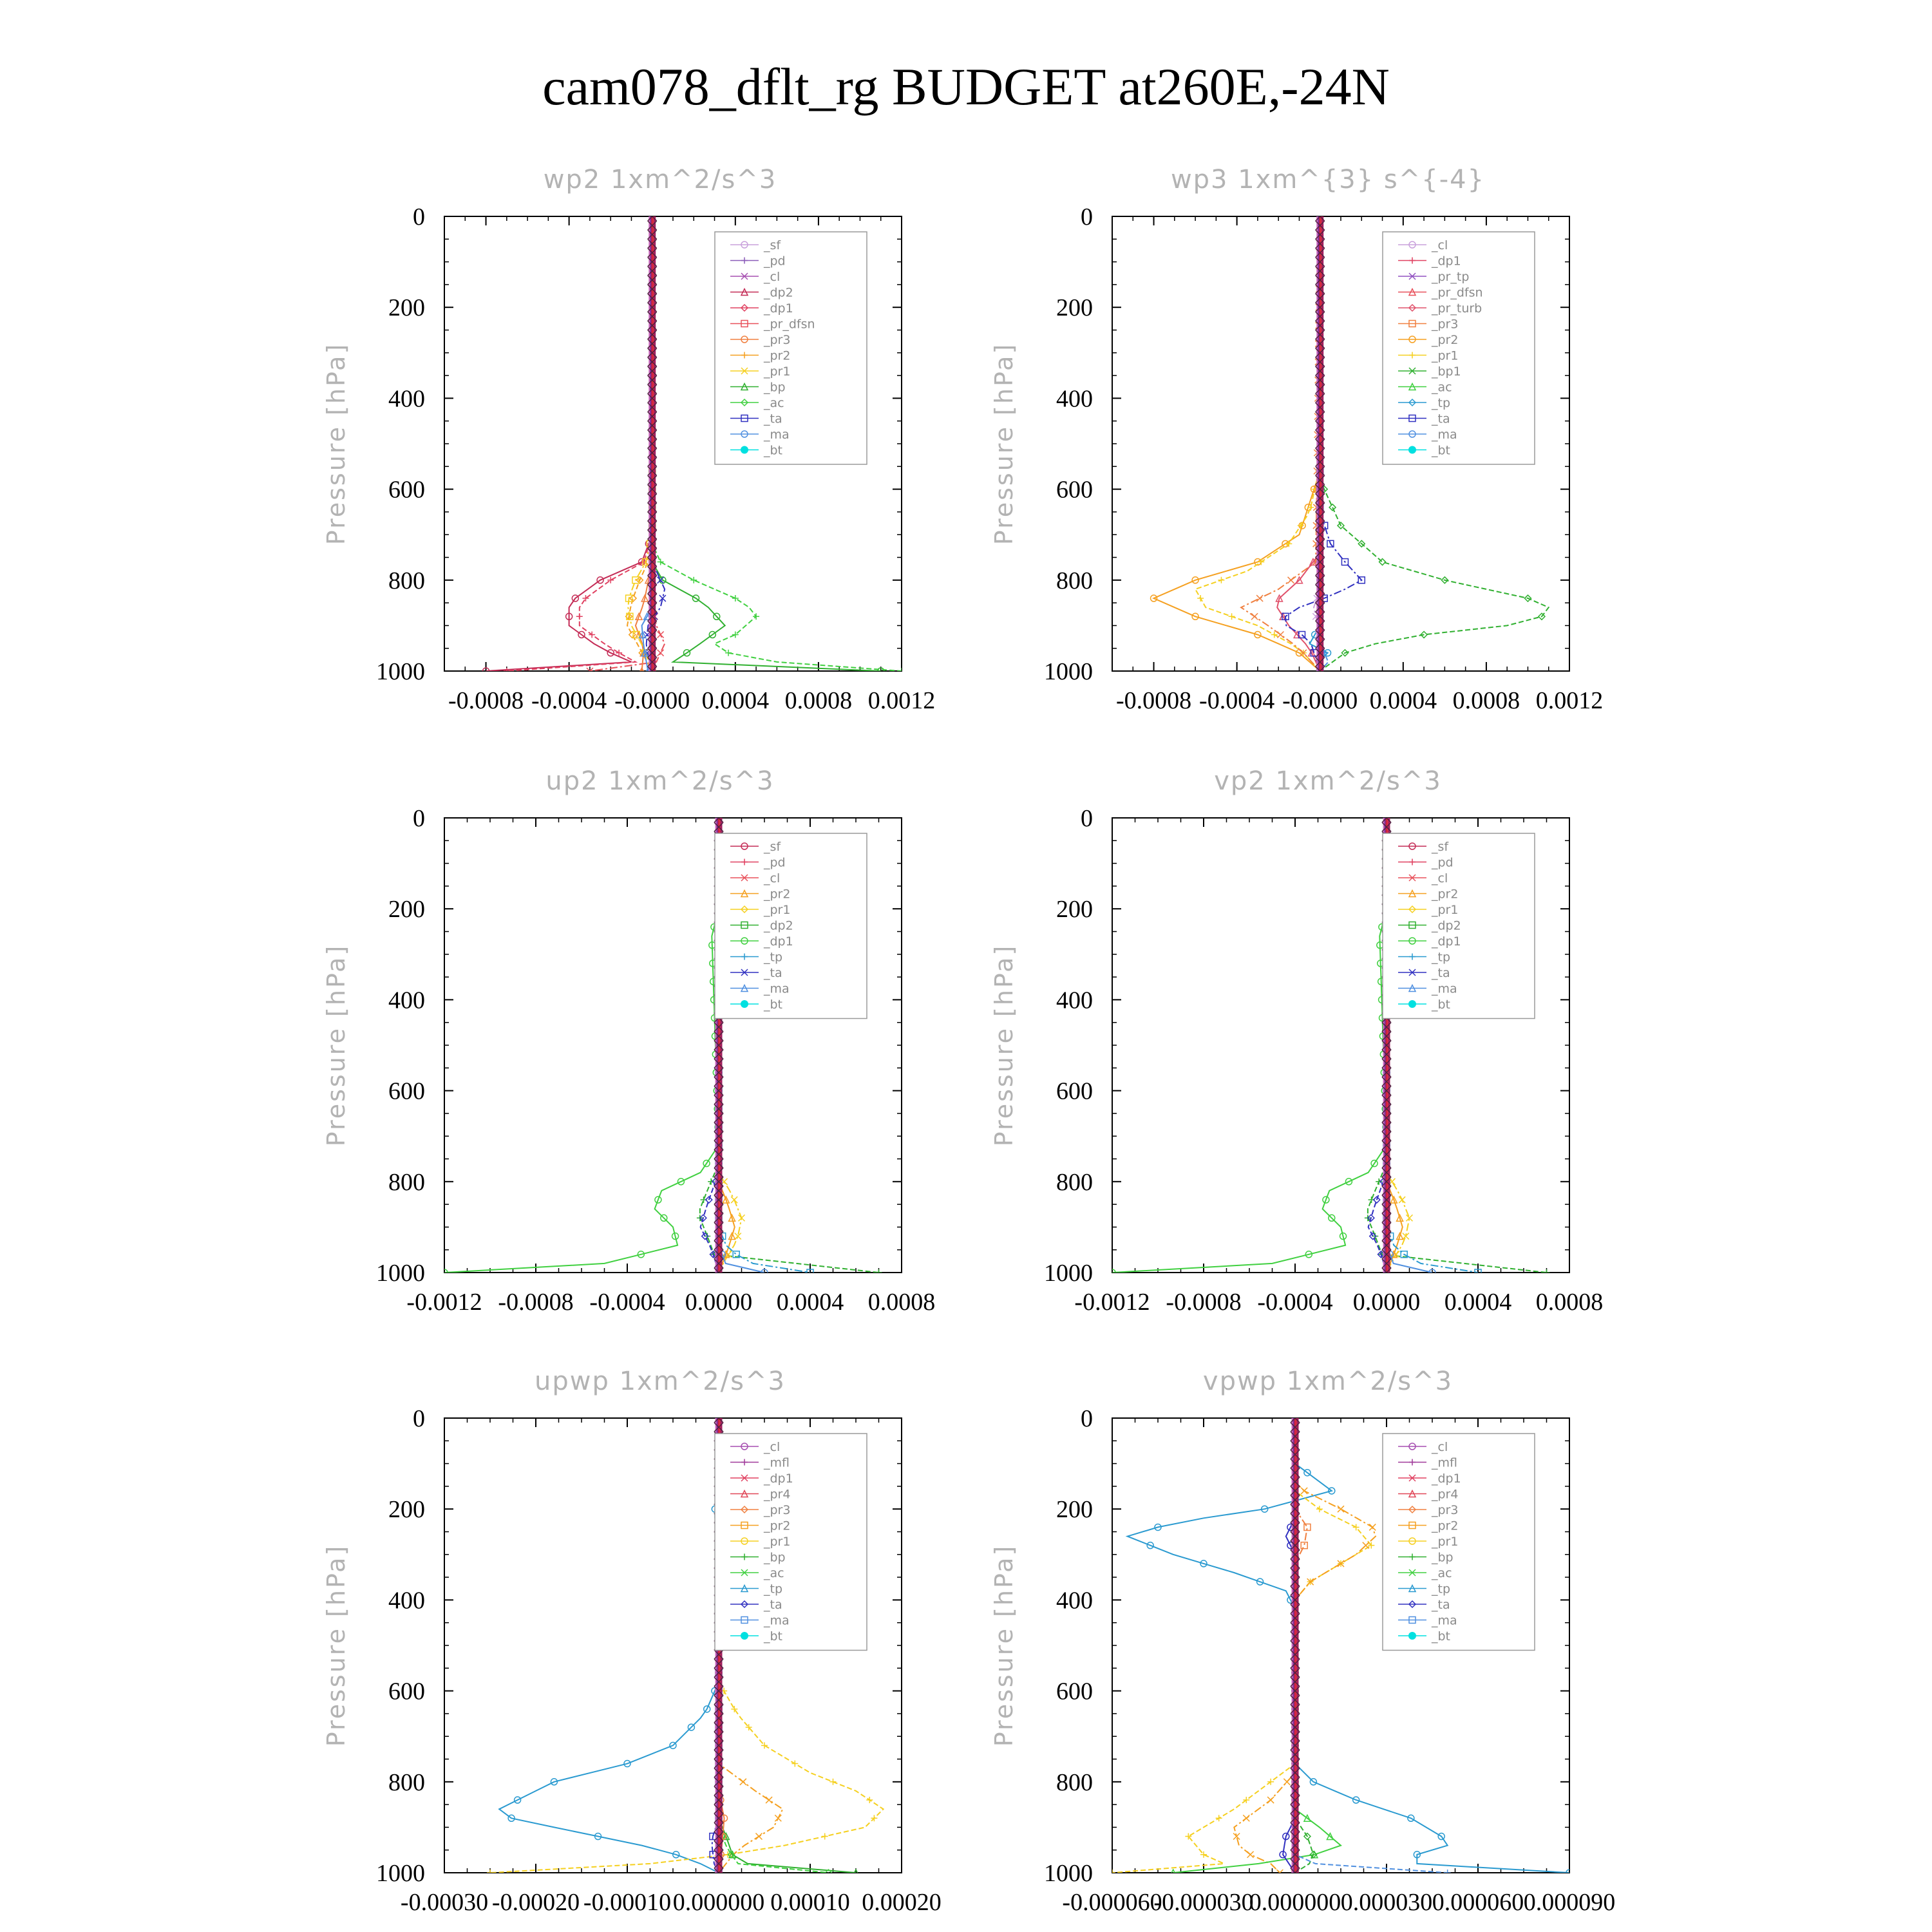 The image size is (1932, 1932). I want to click on legend-entry: _tp, so click(773, 958).